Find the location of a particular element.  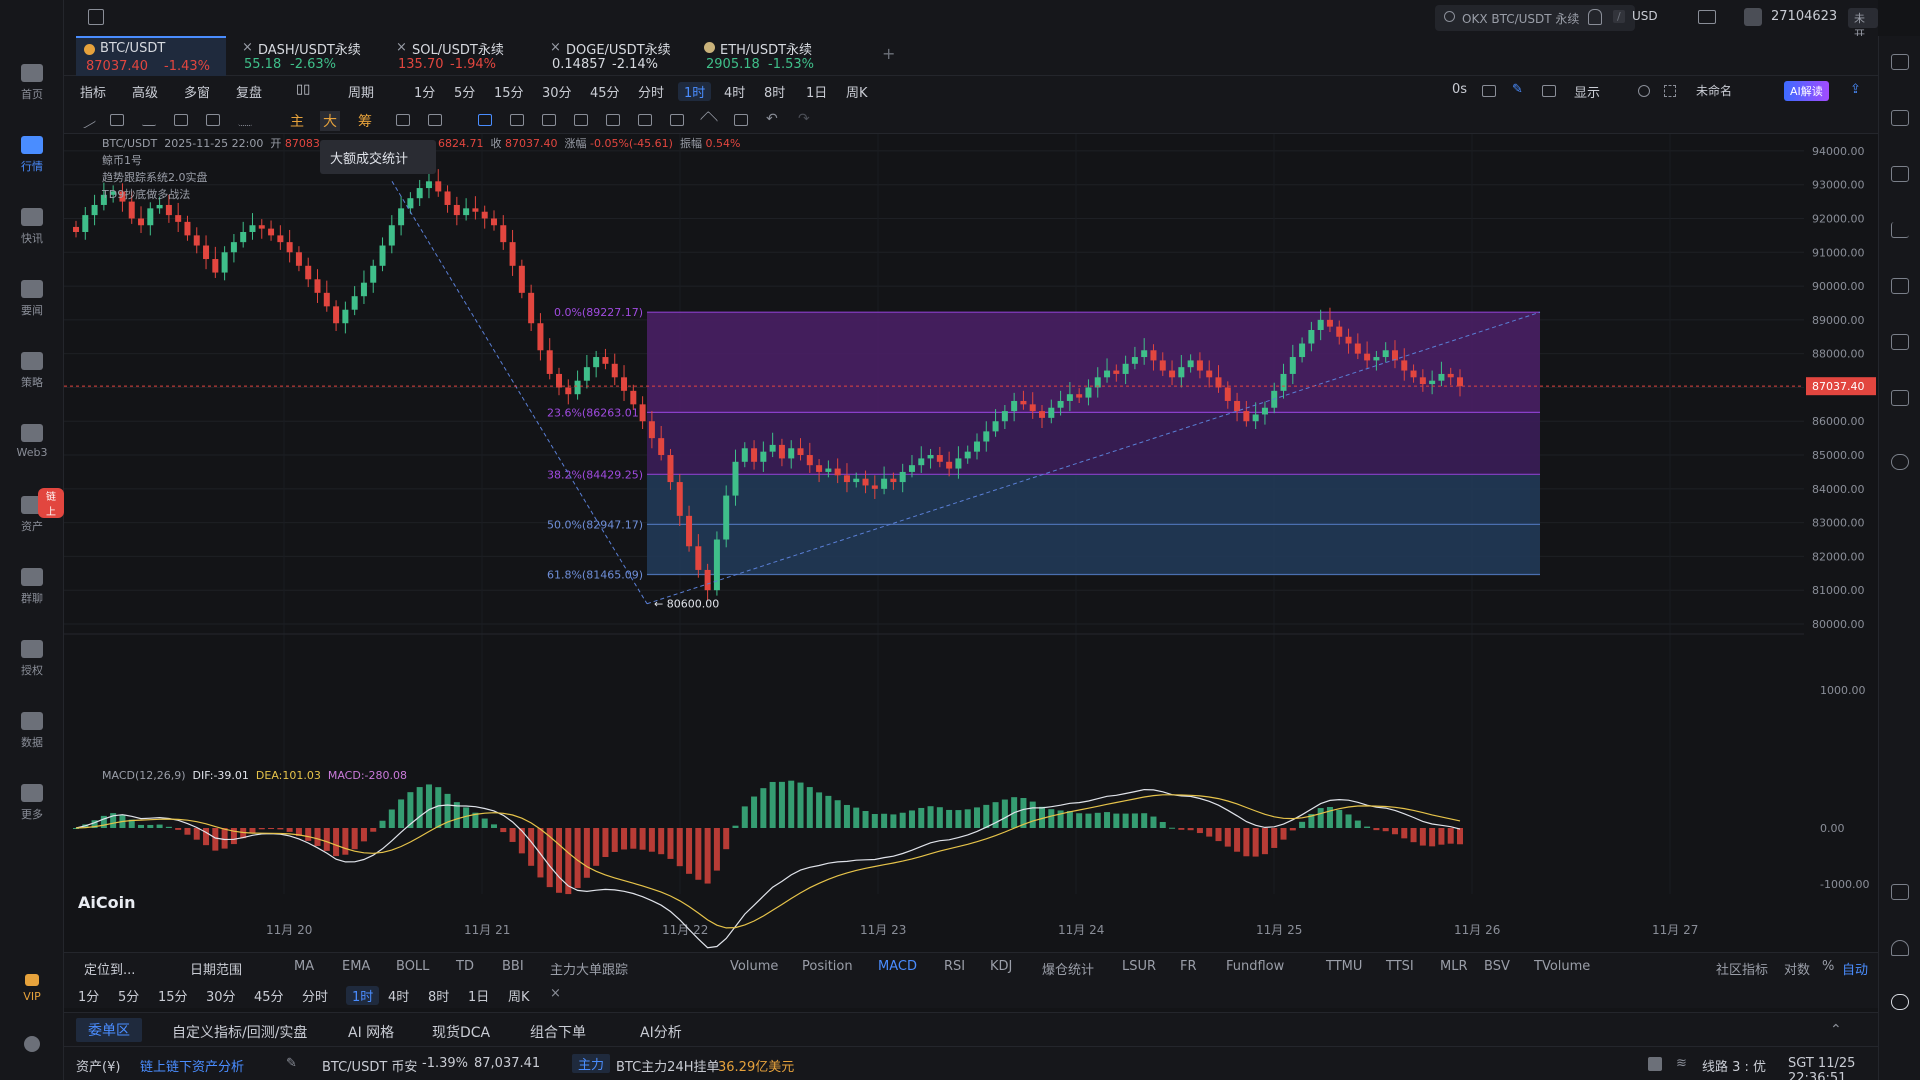

sidebar-item-more: 更多 is located at coordinates (32, 803).